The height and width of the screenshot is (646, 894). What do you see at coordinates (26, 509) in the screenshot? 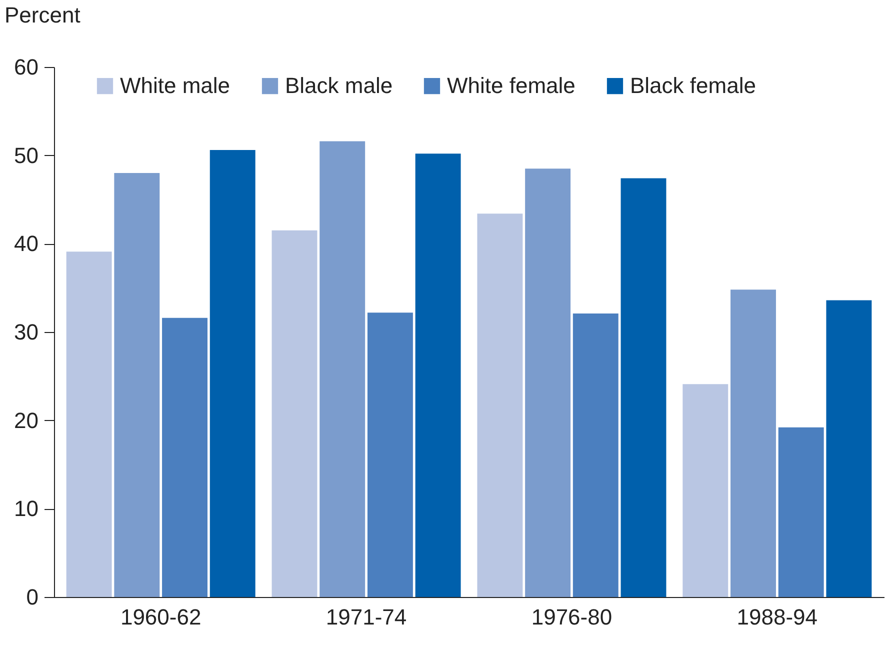
I see `y-tick-label: 10` at bounding box center [26, 509].